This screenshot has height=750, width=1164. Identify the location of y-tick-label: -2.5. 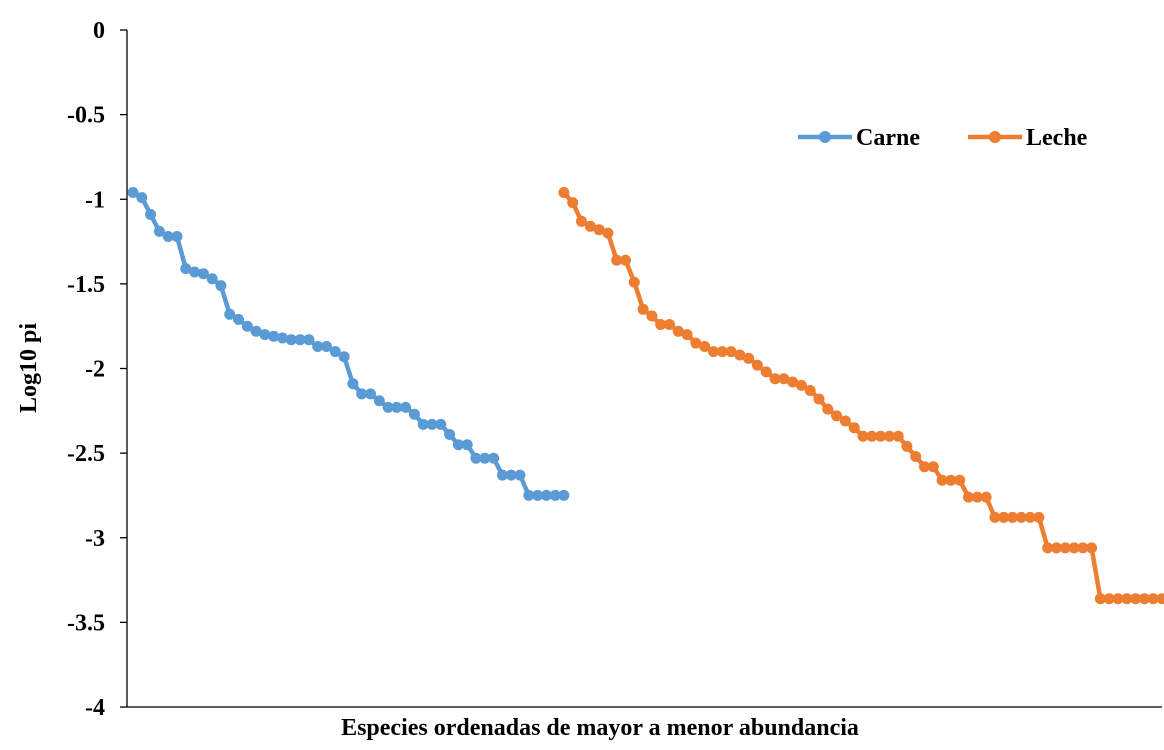
(86, 454).